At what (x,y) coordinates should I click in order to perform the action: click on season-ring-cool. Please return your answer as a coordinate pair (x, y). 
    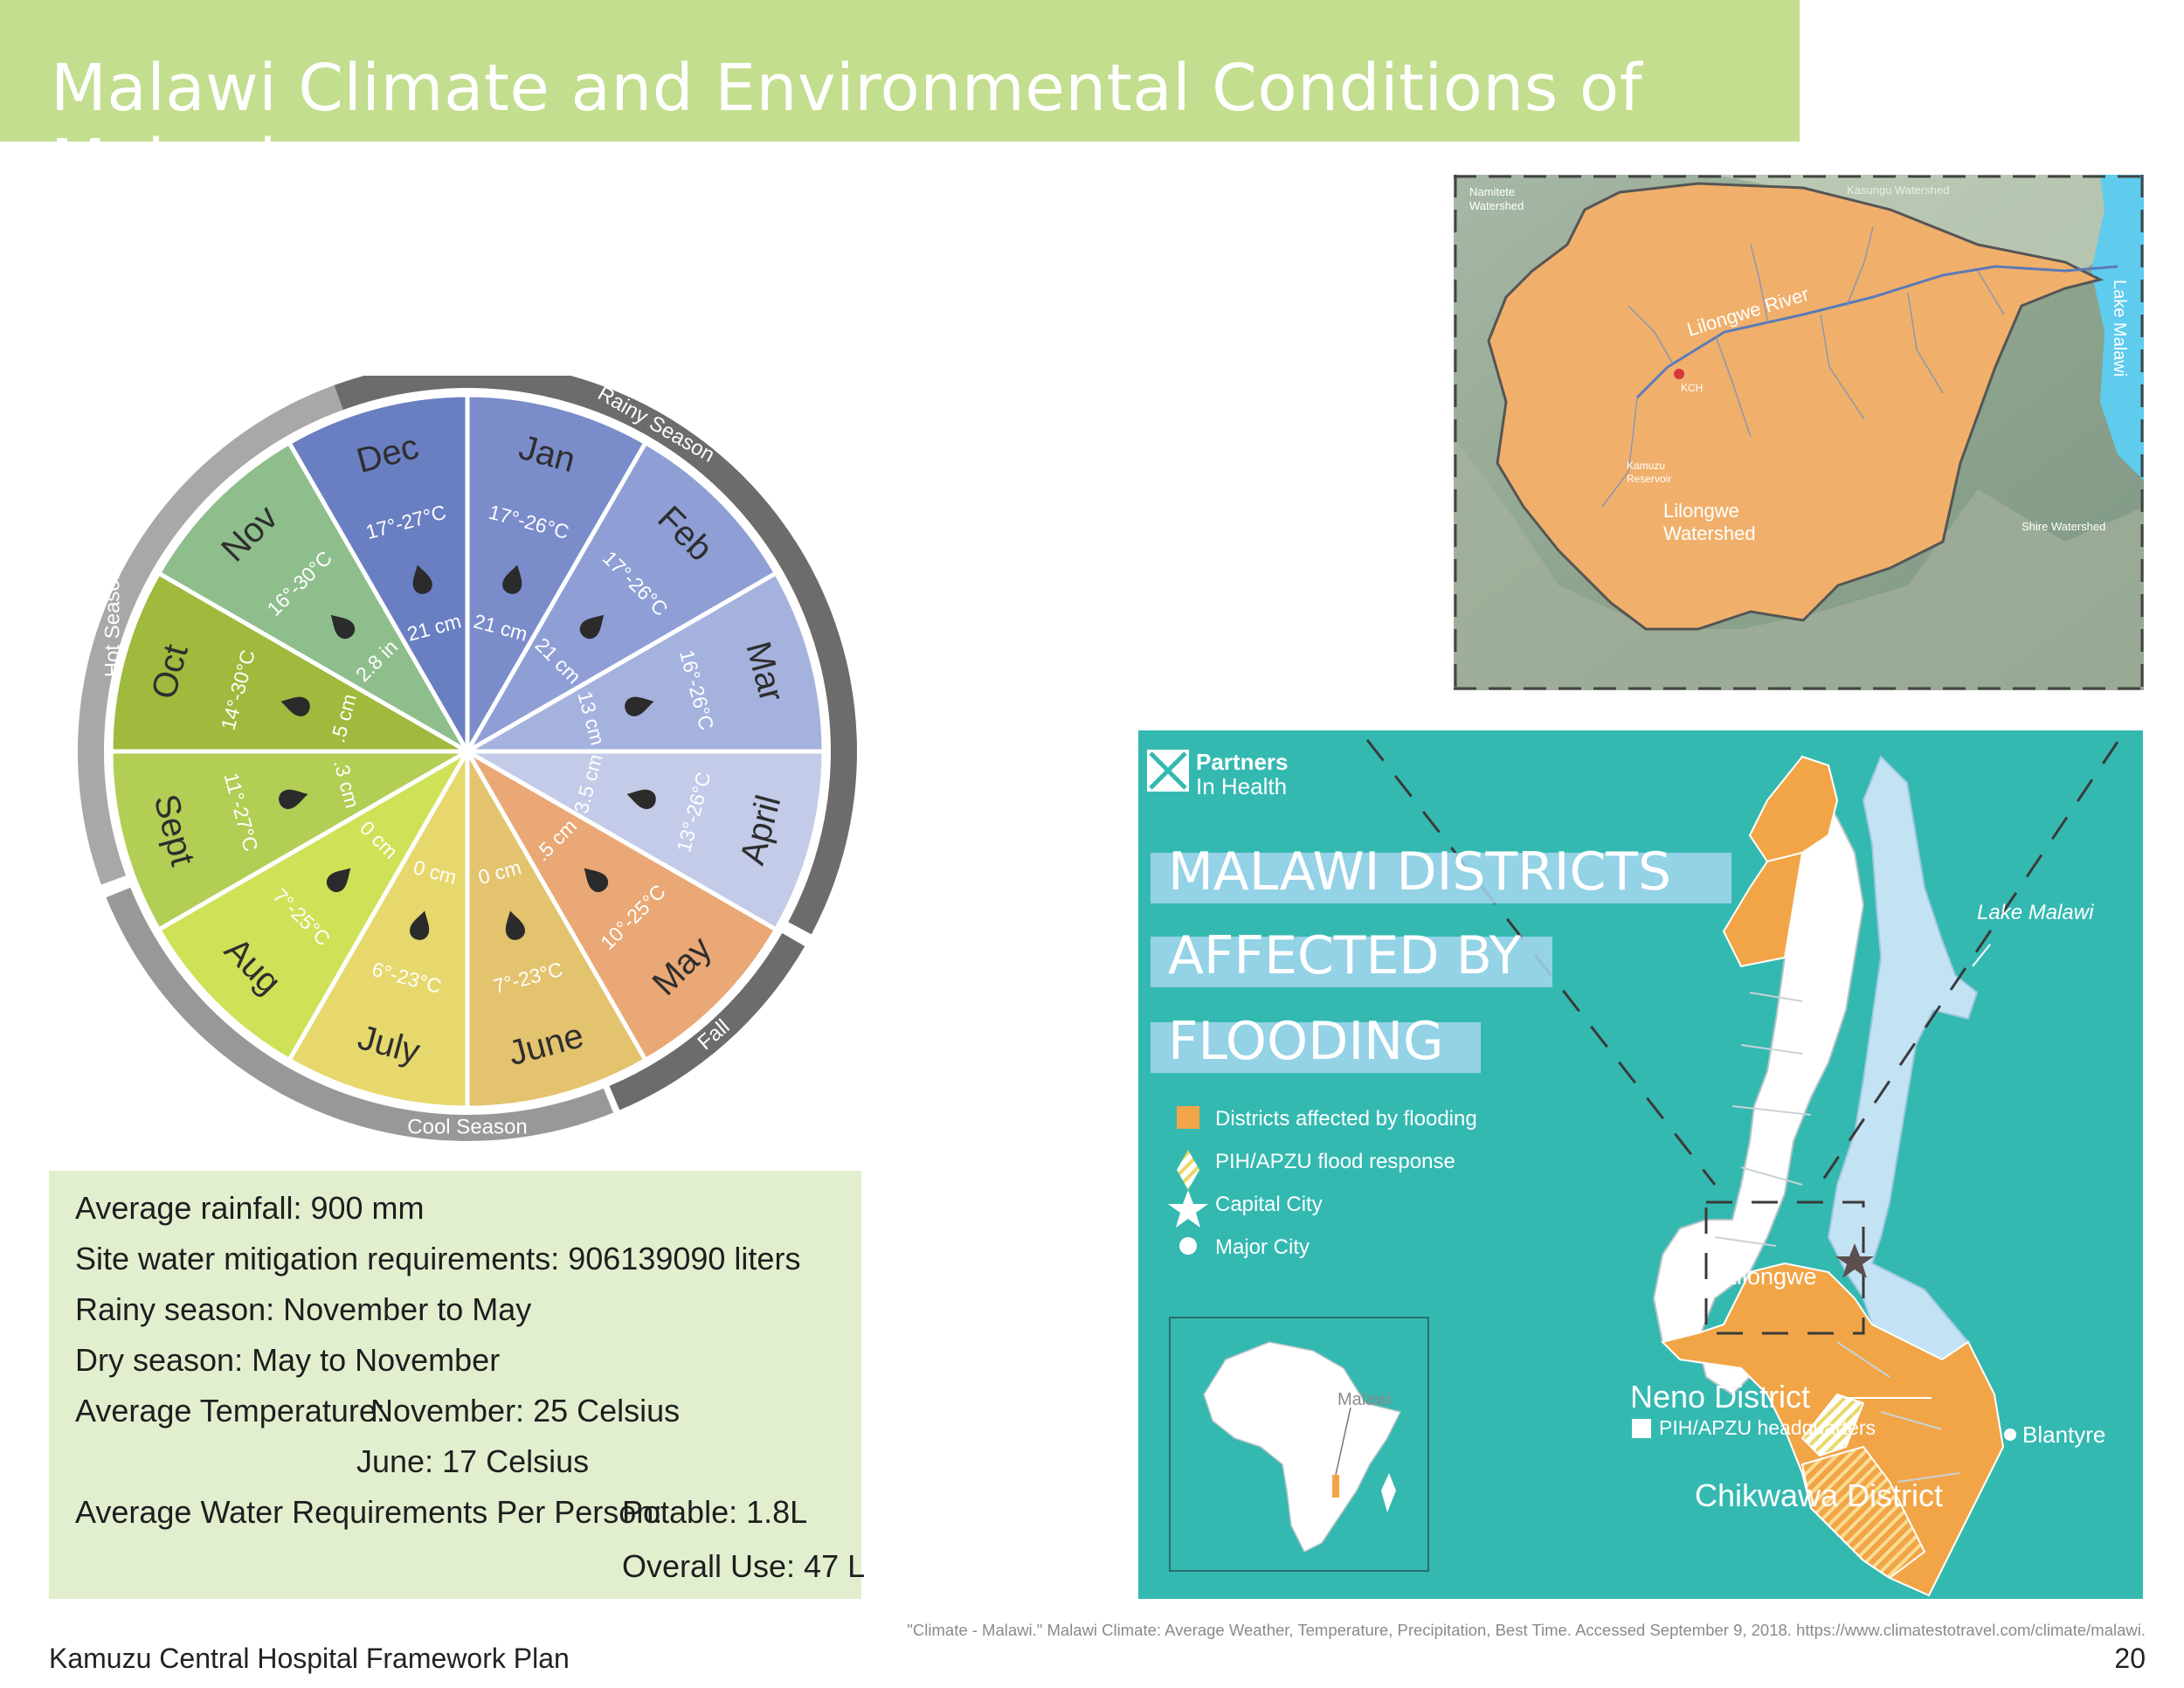
    Looking at the image, I should click on (360, 1014).